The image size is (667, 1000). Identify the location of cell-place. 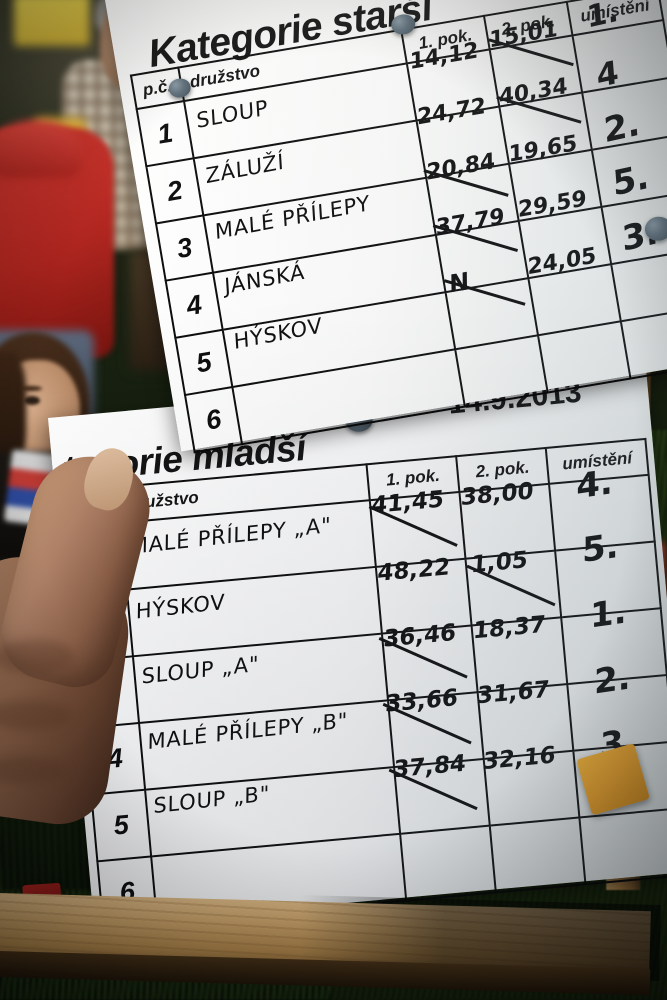
(623, 846).